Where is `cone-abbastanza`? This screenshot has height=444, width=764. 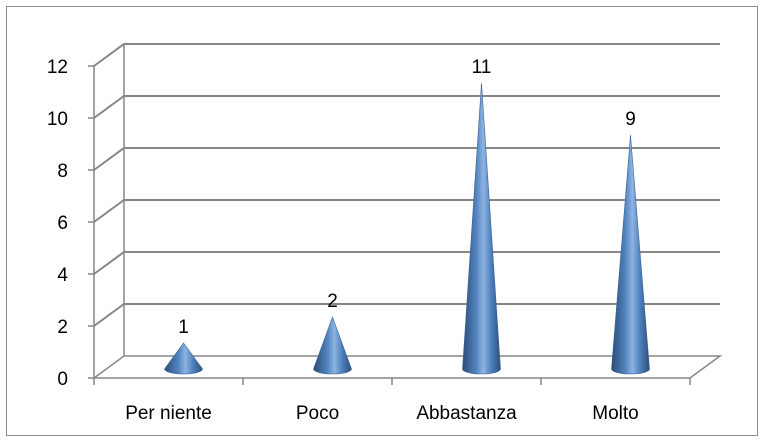
cone-abbastanza is located at coordinates (481, 228).